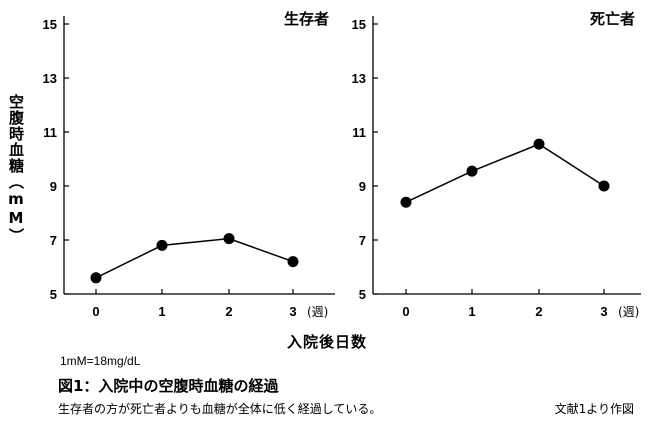  What do you see at coordinates (594, 409) in the screenshot?
I see `figure-source: 文献1より作図` at bounding box center [594, 409].